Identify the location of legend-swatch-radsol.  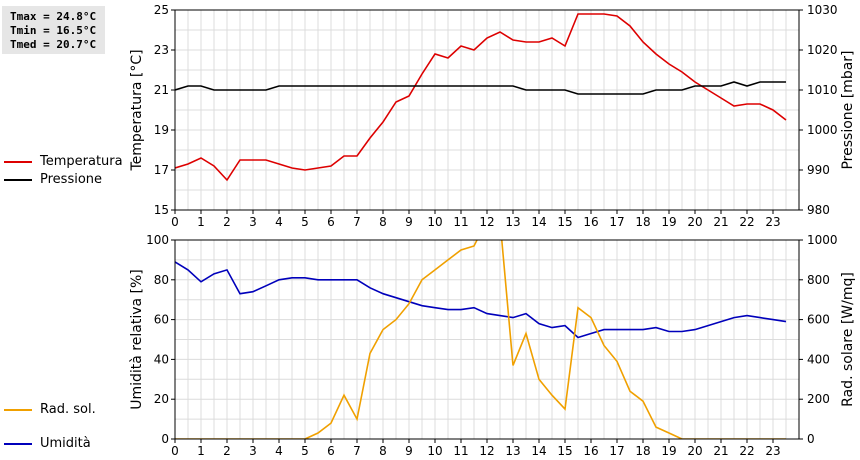
(18, 410).